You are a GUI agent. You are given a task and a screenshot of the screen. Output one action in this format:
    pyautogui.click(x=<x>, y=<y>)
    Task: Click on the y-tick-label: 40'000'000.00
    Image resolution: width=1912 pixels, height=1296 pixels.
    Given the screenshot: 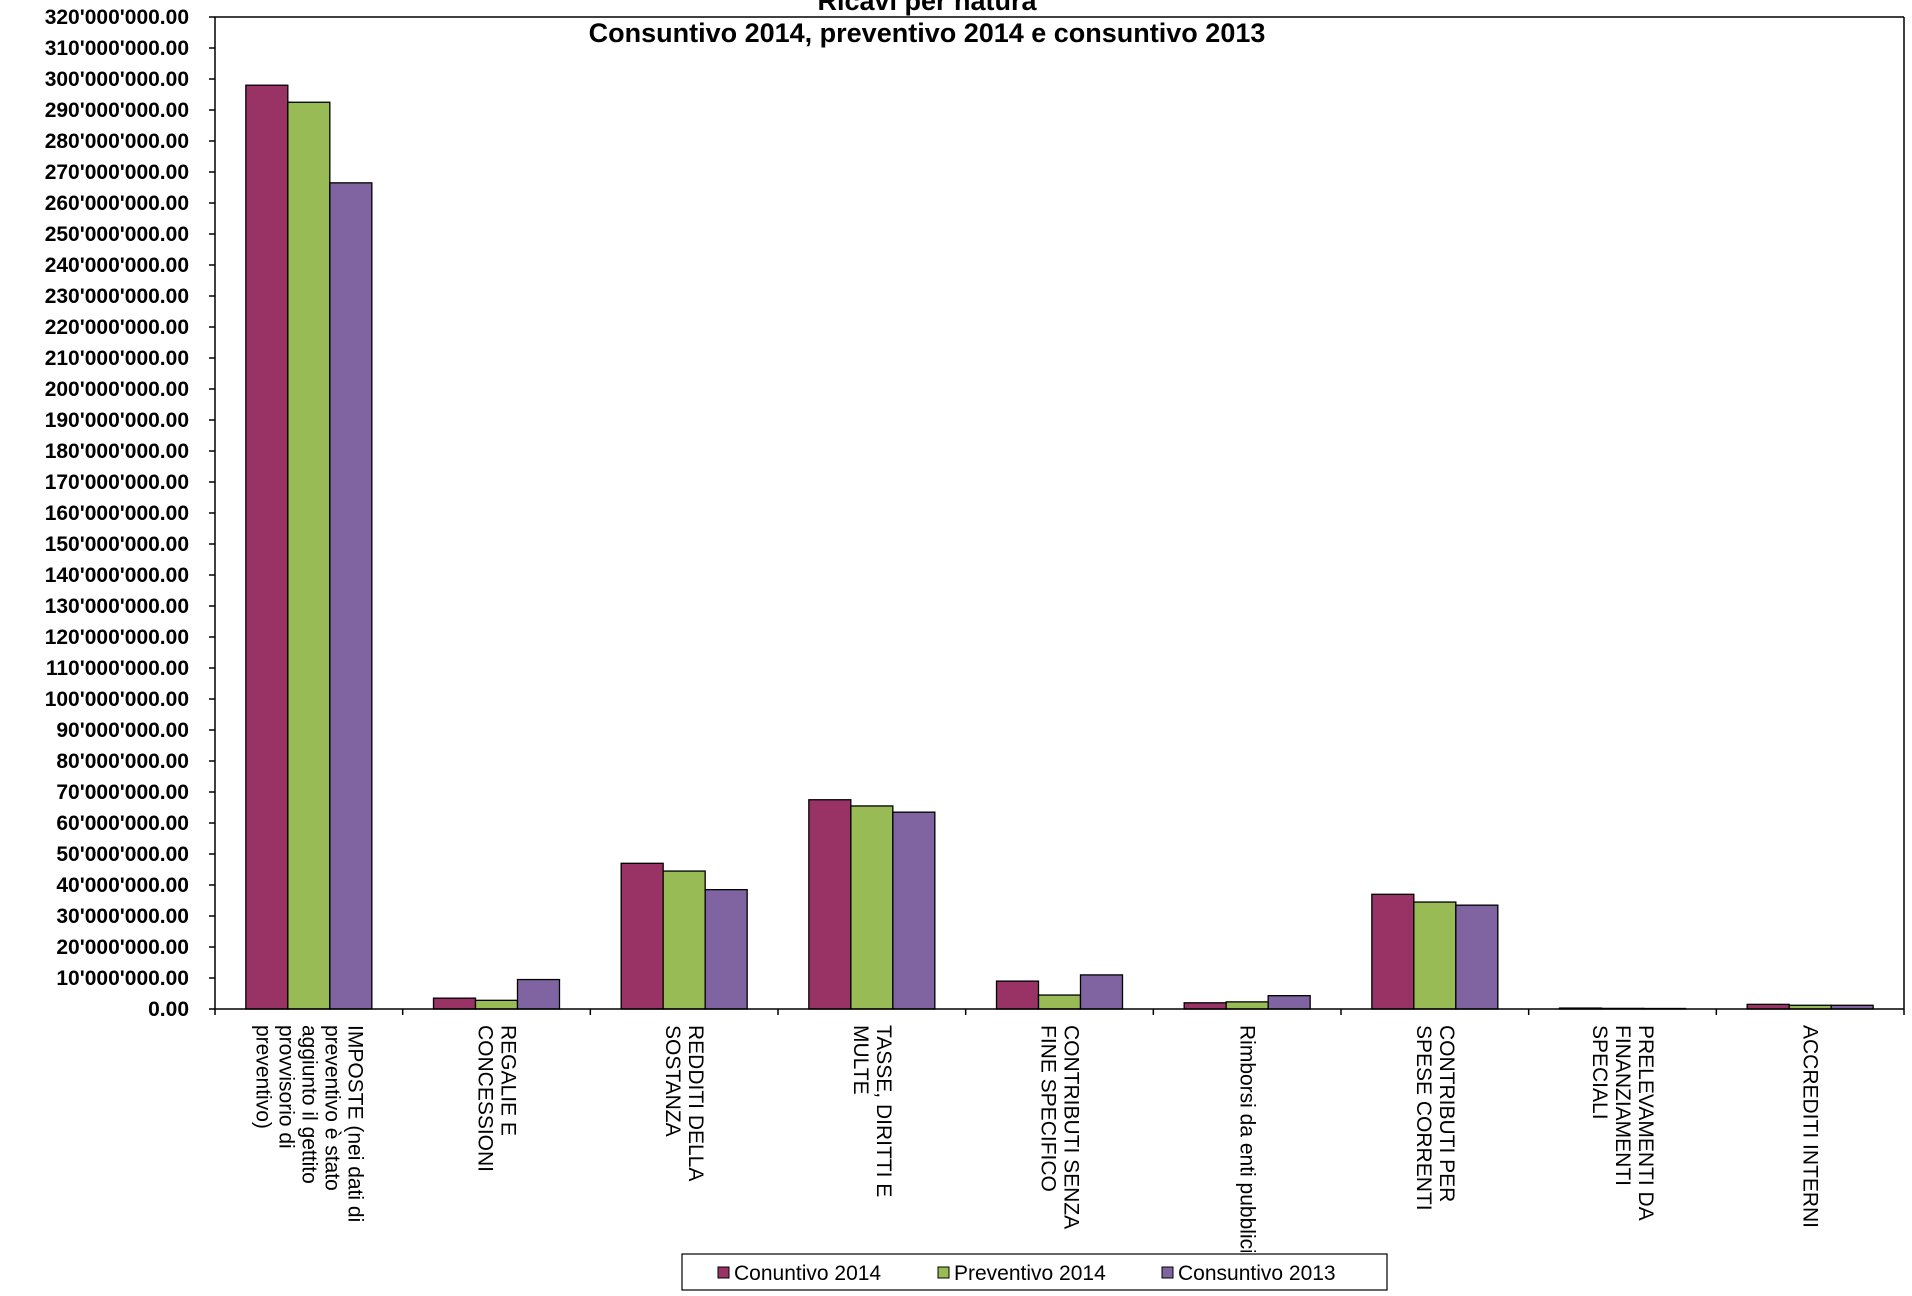 What is the action you would take?
    pyautogui.click(x=122, y=885)
    